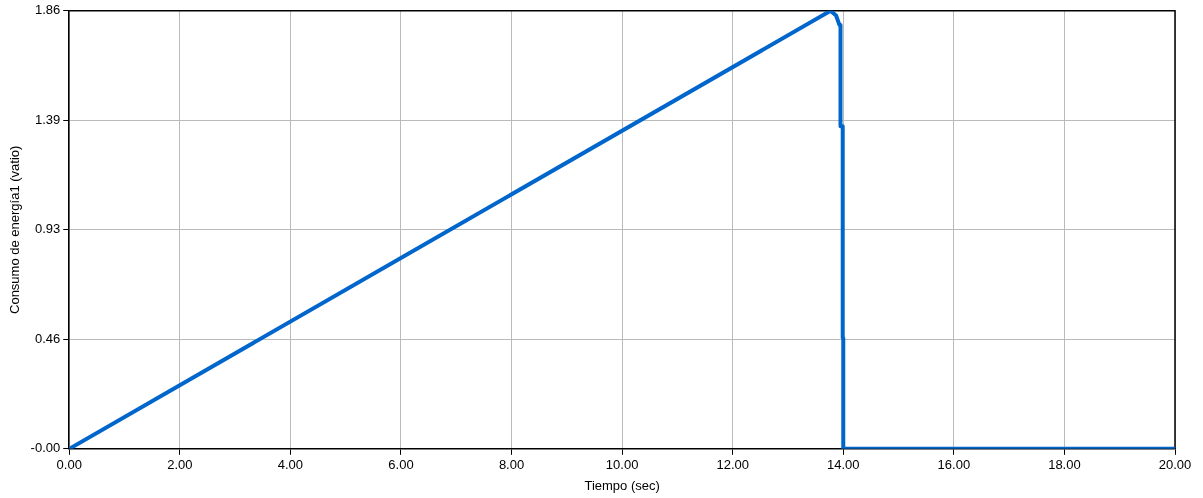 This screenshot has height=498, width=1203. I want to click on x-tick-label: 8.00, so click(511, 465).